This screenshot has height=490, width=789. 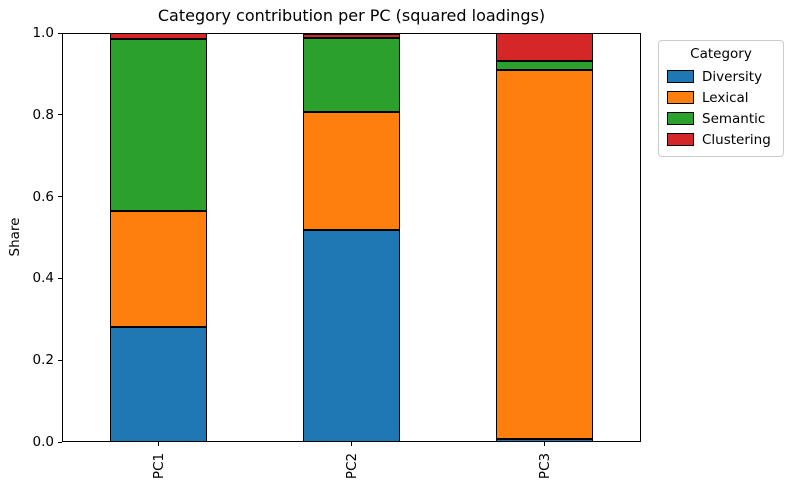 What do you see at coordinates (544, 66) in the screenshot?
I see `bar-segment-pc3-semantic` at bounding box center [544, 66].